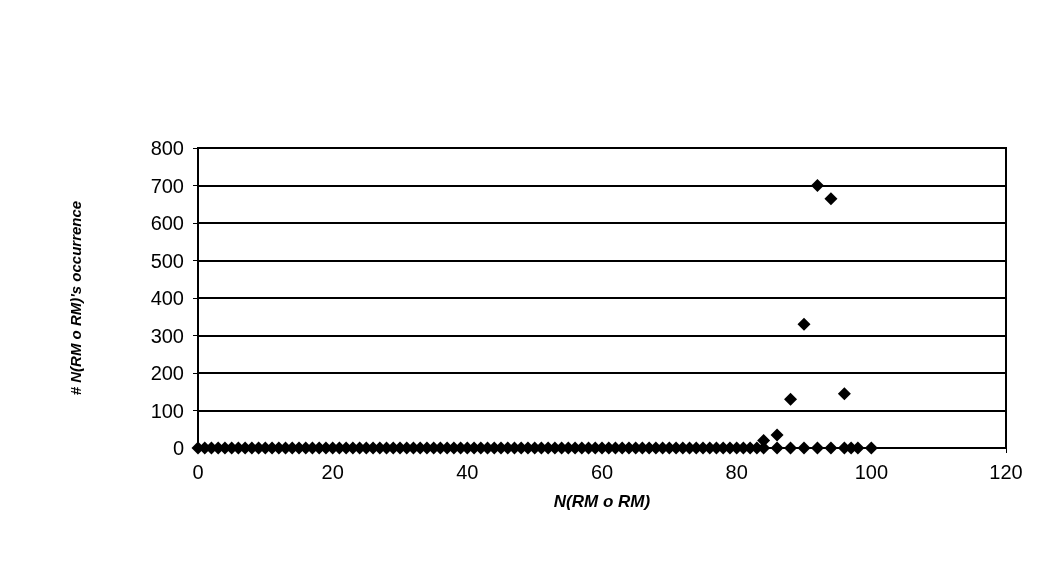 Image resolution: width=1044 pixels, height=581 pixels. Describe the element at coordinates (167, 260) in the screenshot. I see `y-tick-label: 500` at that location.